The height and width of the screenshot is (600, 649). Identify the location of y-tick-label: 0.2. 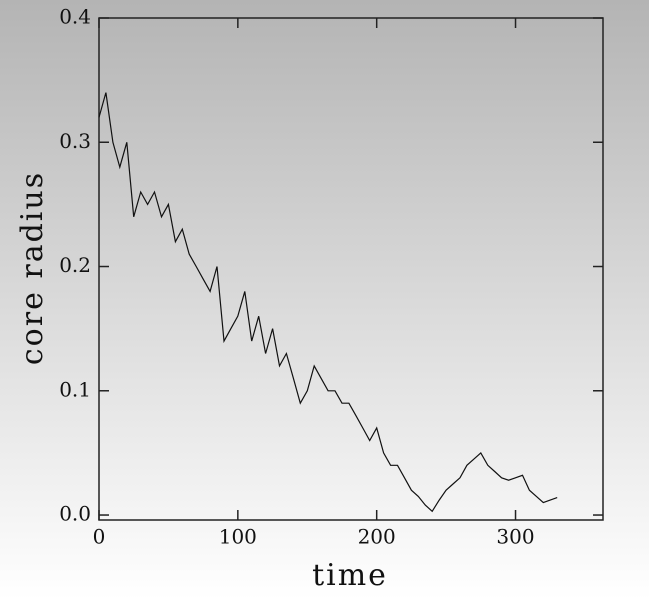
(75, 265).